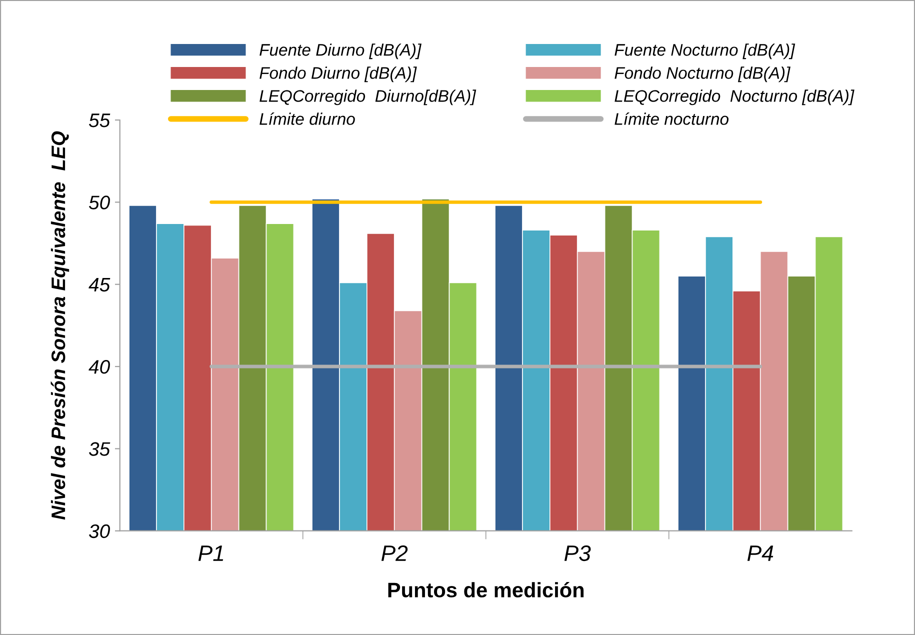  I want to click on legend-label: Fondo Nocturno [dB(A)], so click(702, 74).